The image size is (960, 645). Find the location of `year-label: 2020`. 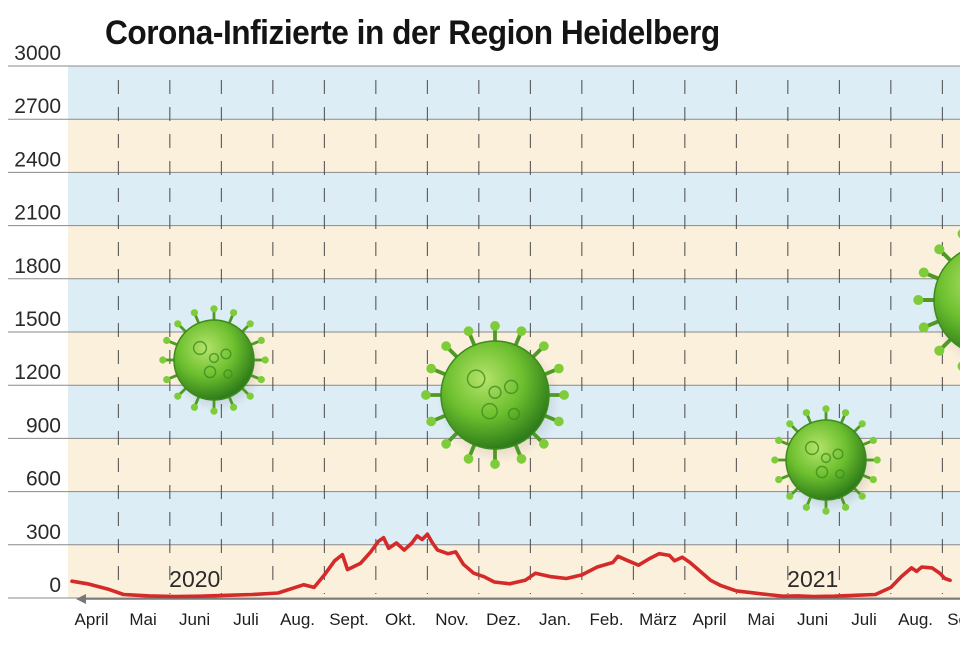

year-label: 2020 is located at coordinates (194, 579).